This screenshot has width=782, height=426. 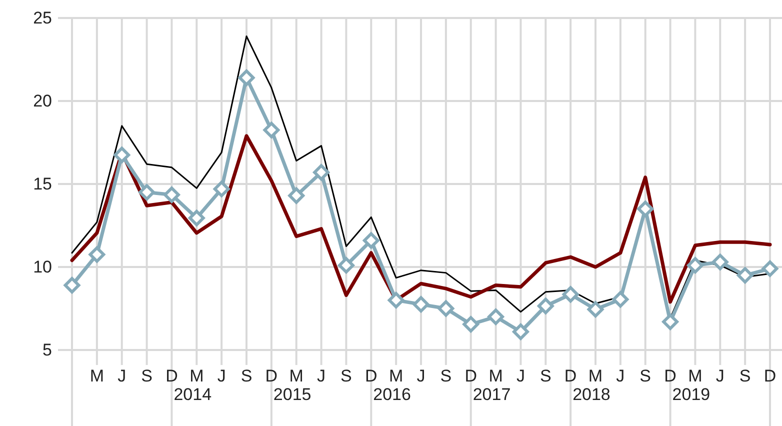 I want to click on y-tick-label: 20, so click(x=42, y=100).